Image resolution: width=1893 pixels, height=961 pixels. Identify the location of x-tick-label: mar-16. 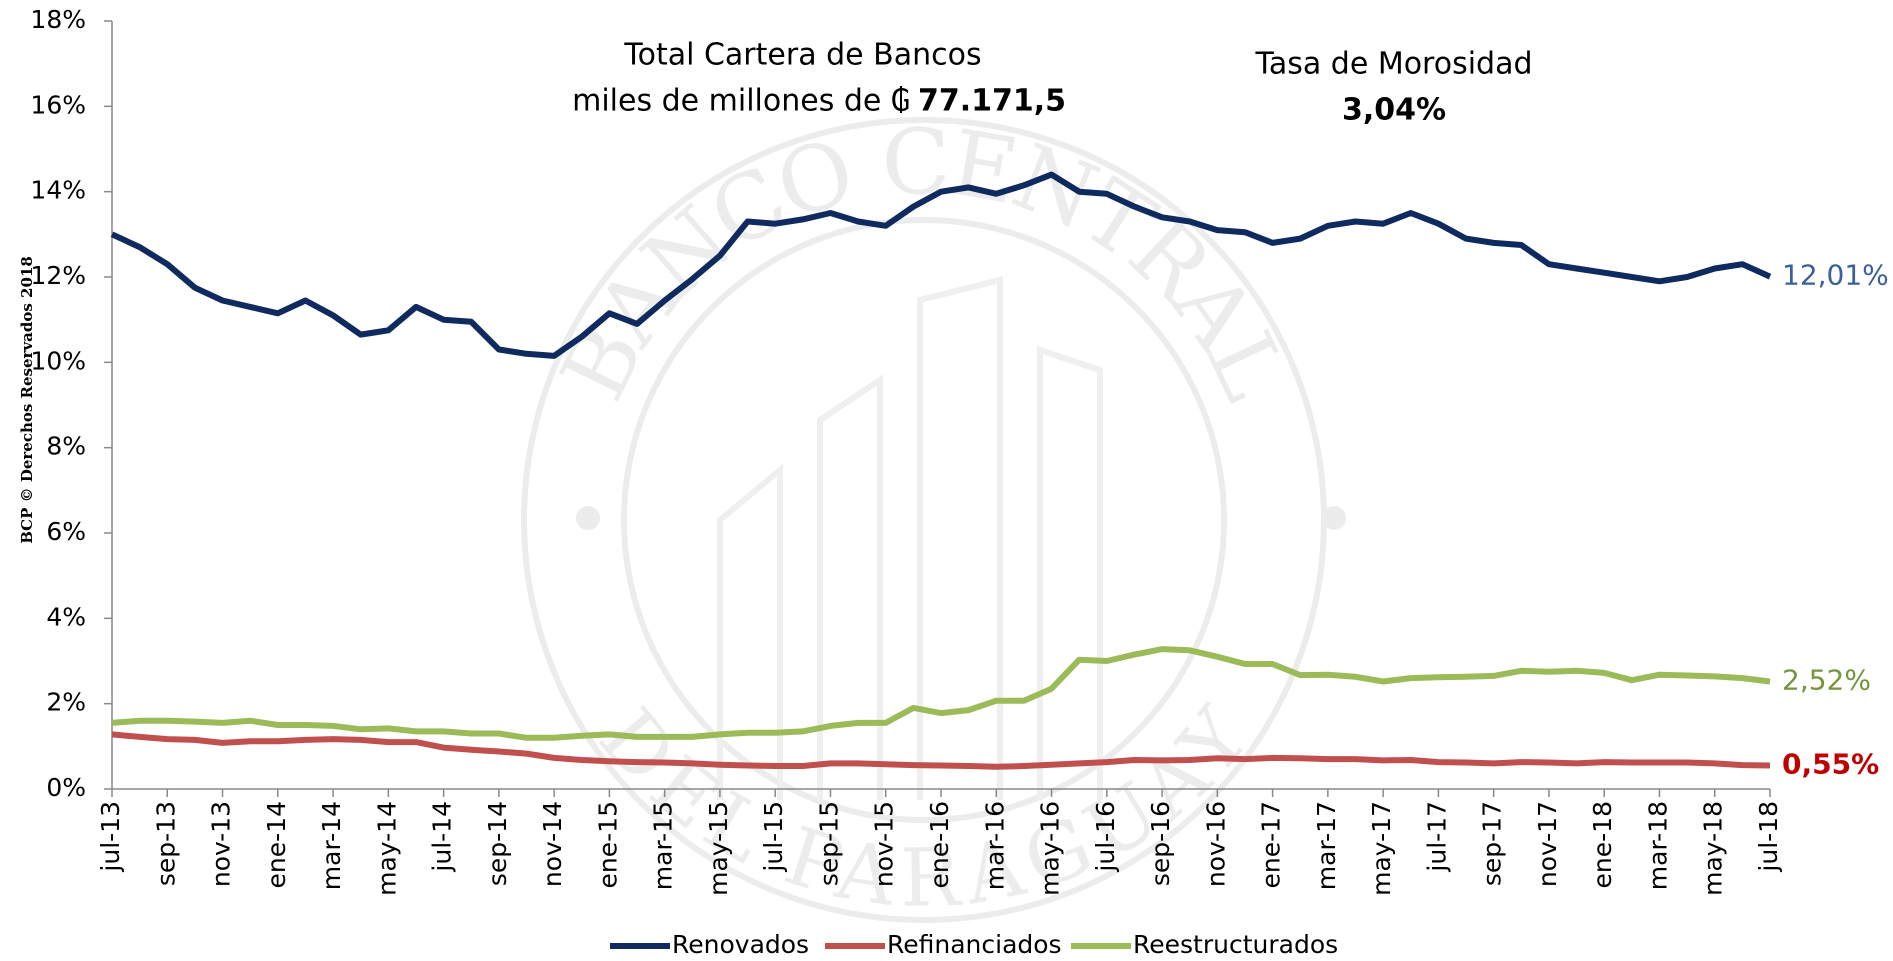
(994, 845).